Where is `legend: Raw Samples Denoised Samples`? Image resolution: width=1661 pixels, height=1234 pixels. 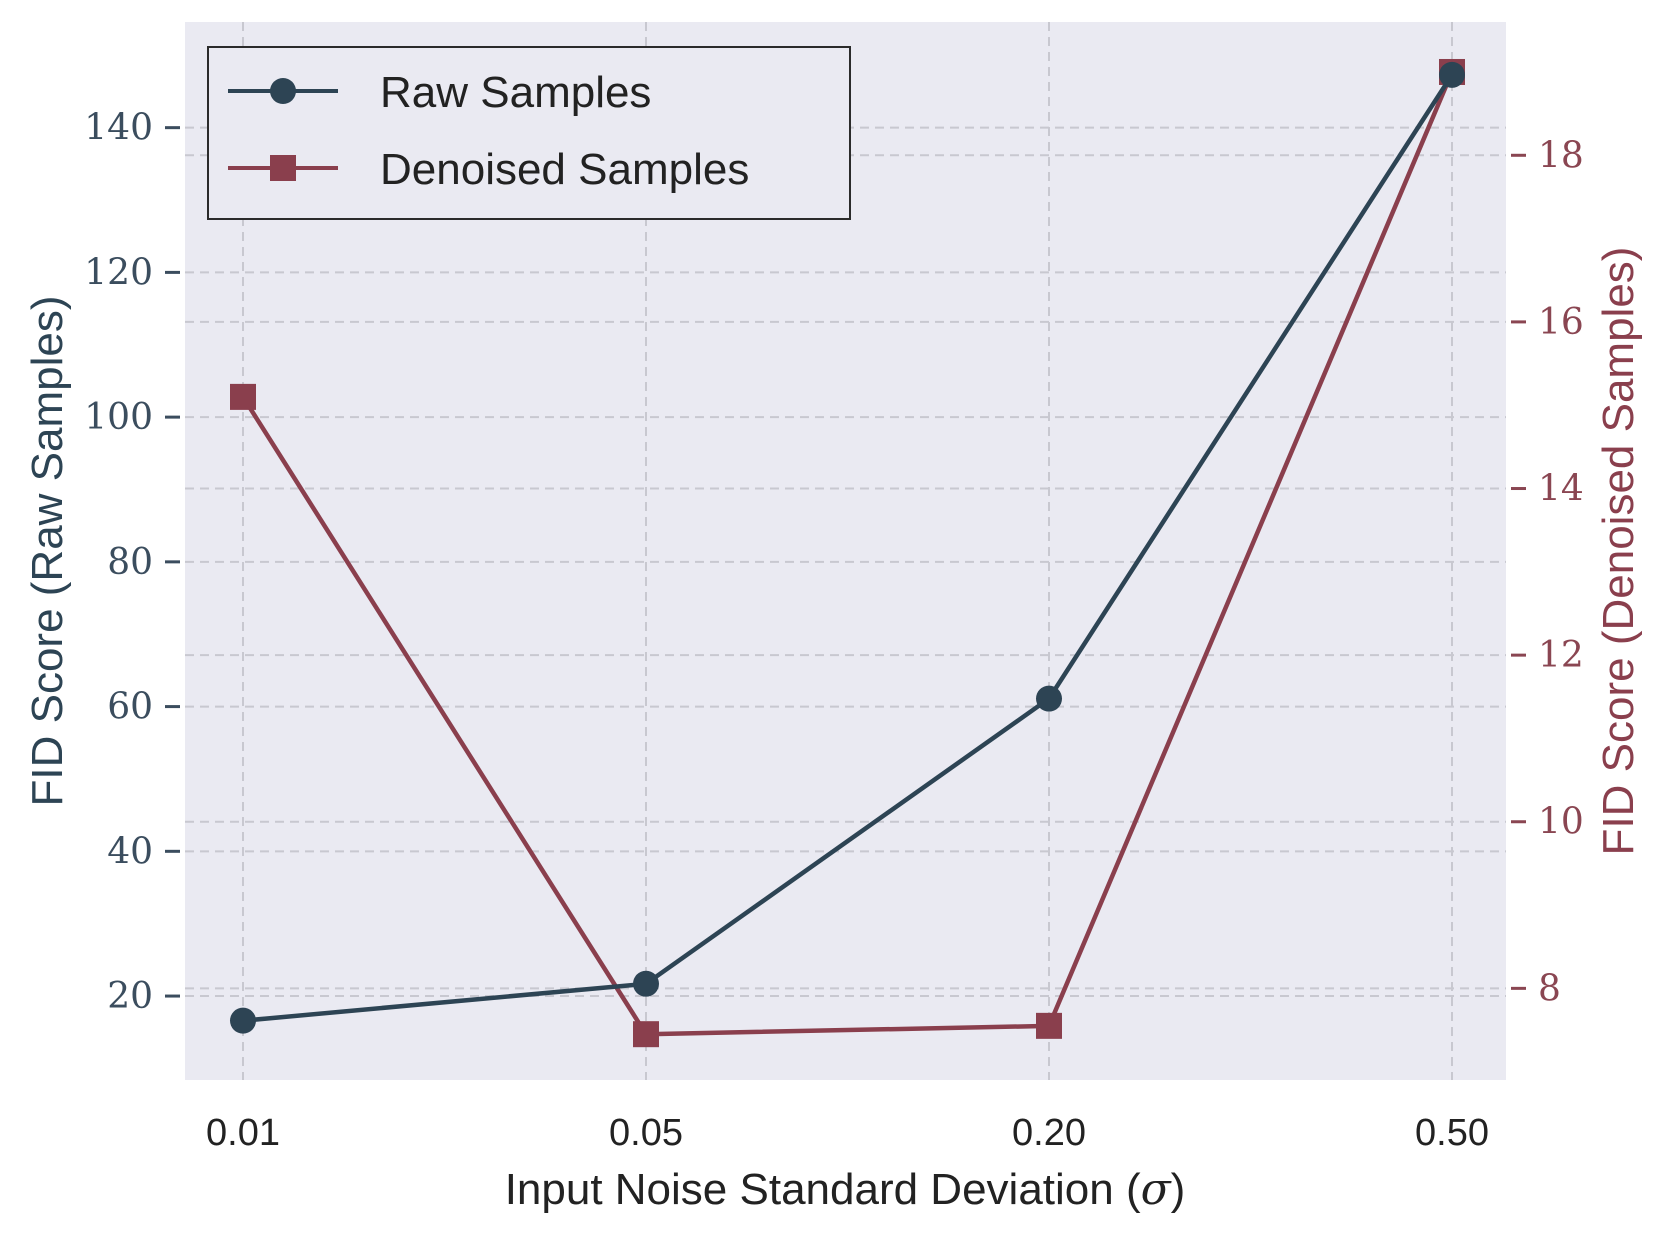 legend: Raw Samples Denoised Samples is located at coordinates (529, 133).